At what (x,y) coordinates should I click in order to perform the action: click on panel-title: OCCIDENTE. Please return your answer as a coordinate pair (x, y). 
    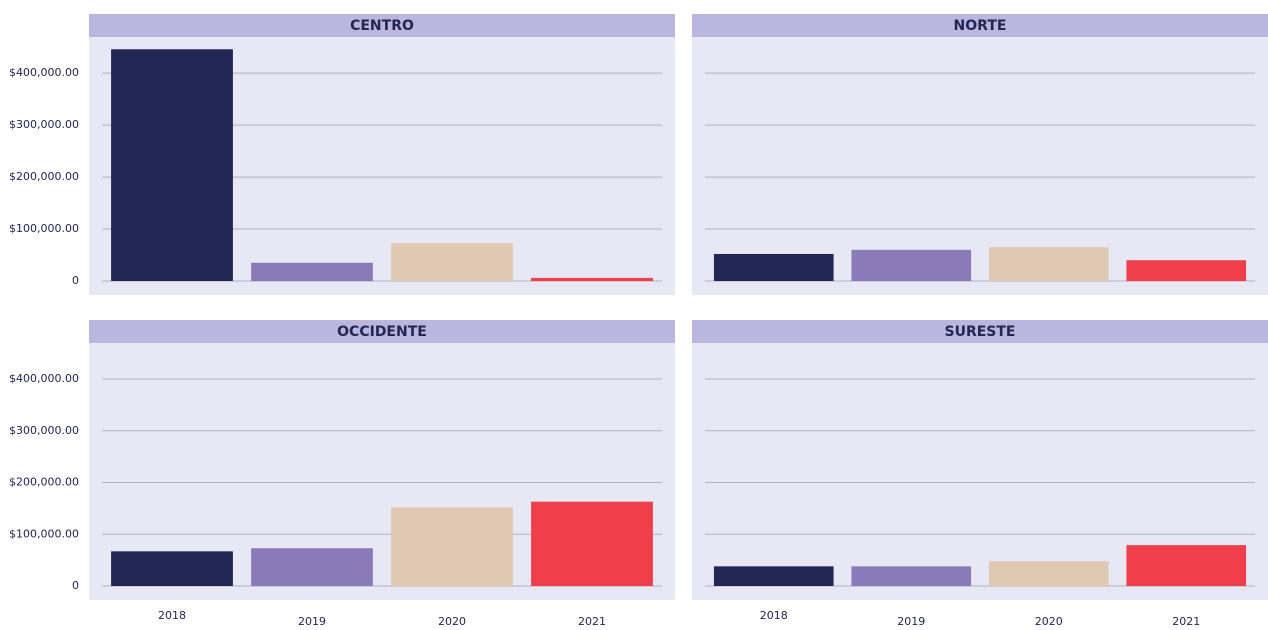
    Looking at the image, I should click on (382, 332).